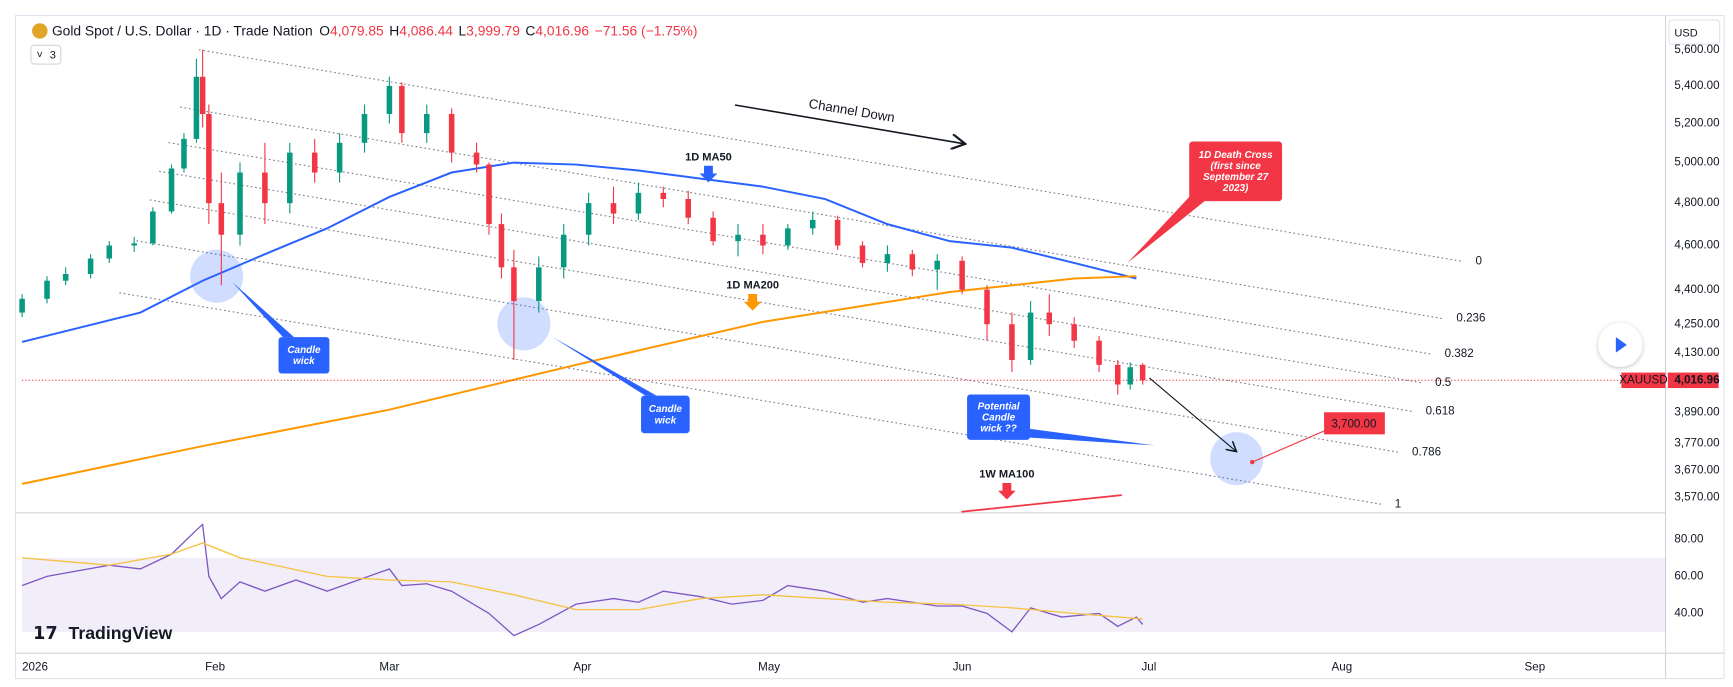 This screenshot has height=687, width=1733. What do you see at coordinates (646, 30) in the screenshot?
I see `change: −71.56 (−1.75%)` at bounding box center [646, 30].